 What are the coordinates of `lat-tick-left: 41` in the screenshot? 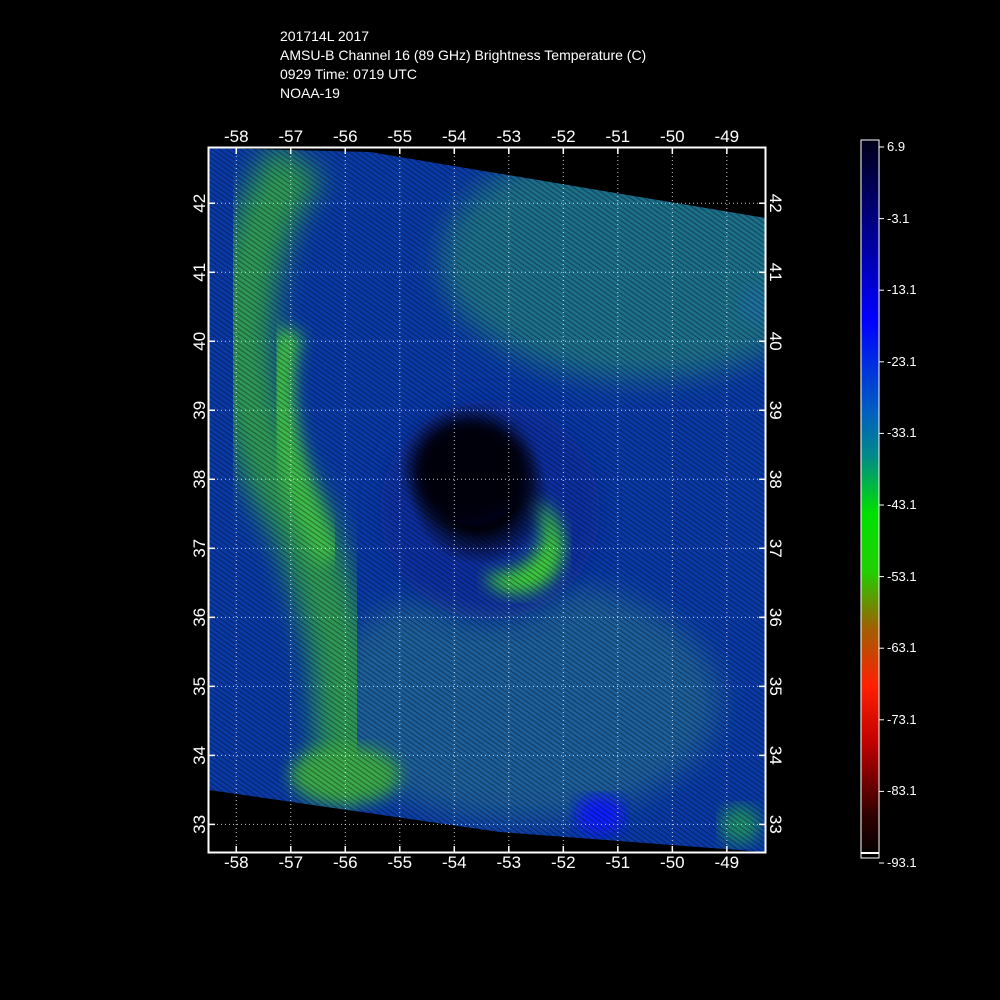 It's located at (199, 272).